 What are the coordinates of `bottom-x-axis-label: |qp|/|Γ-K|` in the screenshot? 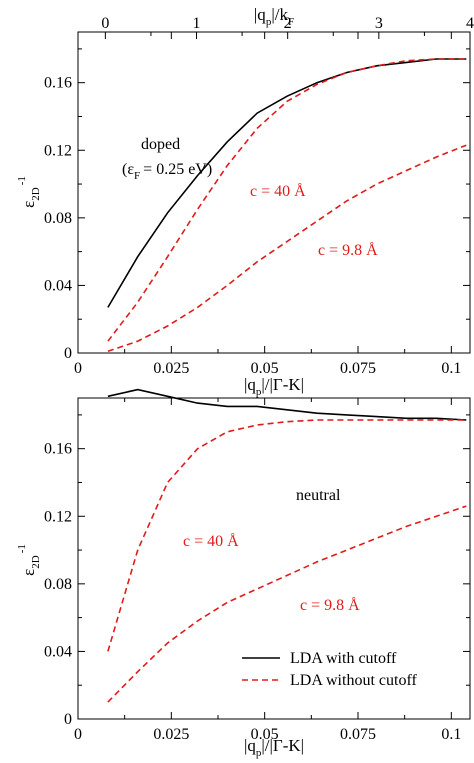 It's located at (274, 747).